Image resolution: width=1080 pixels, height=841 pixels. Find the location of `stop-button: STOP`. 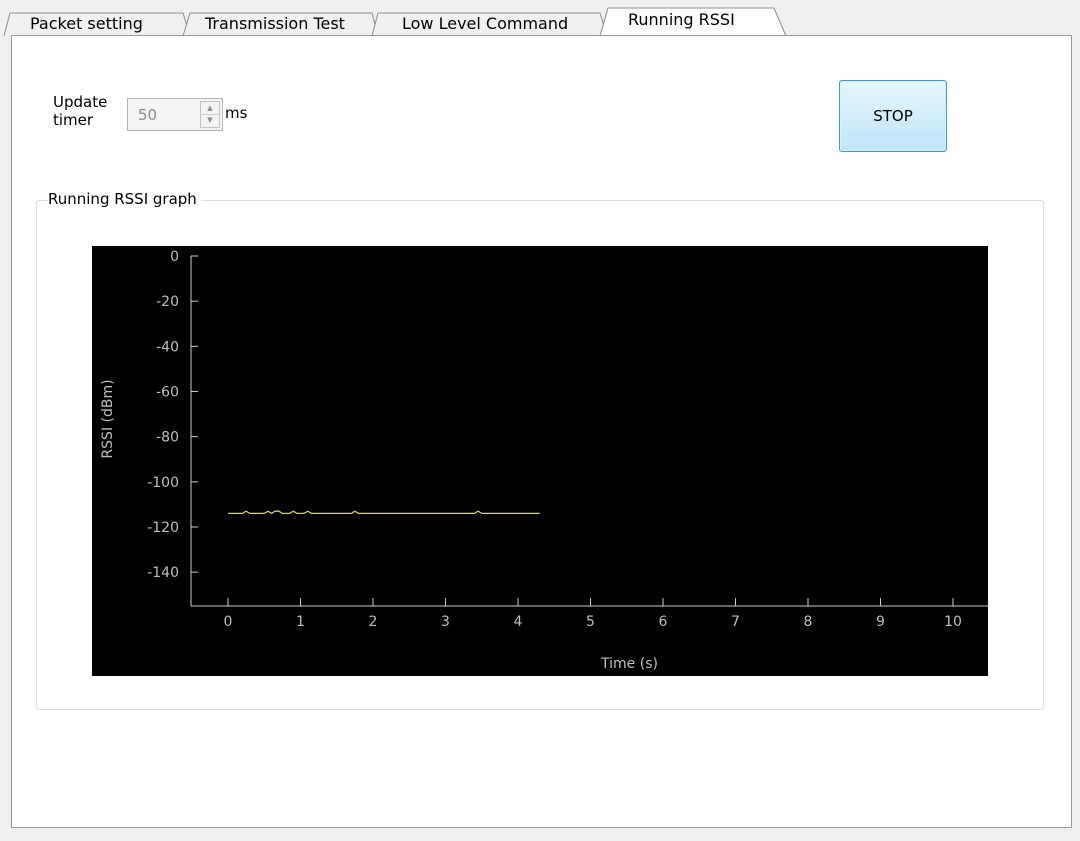

stop-button: STOP is located at coordinates (893, 116).